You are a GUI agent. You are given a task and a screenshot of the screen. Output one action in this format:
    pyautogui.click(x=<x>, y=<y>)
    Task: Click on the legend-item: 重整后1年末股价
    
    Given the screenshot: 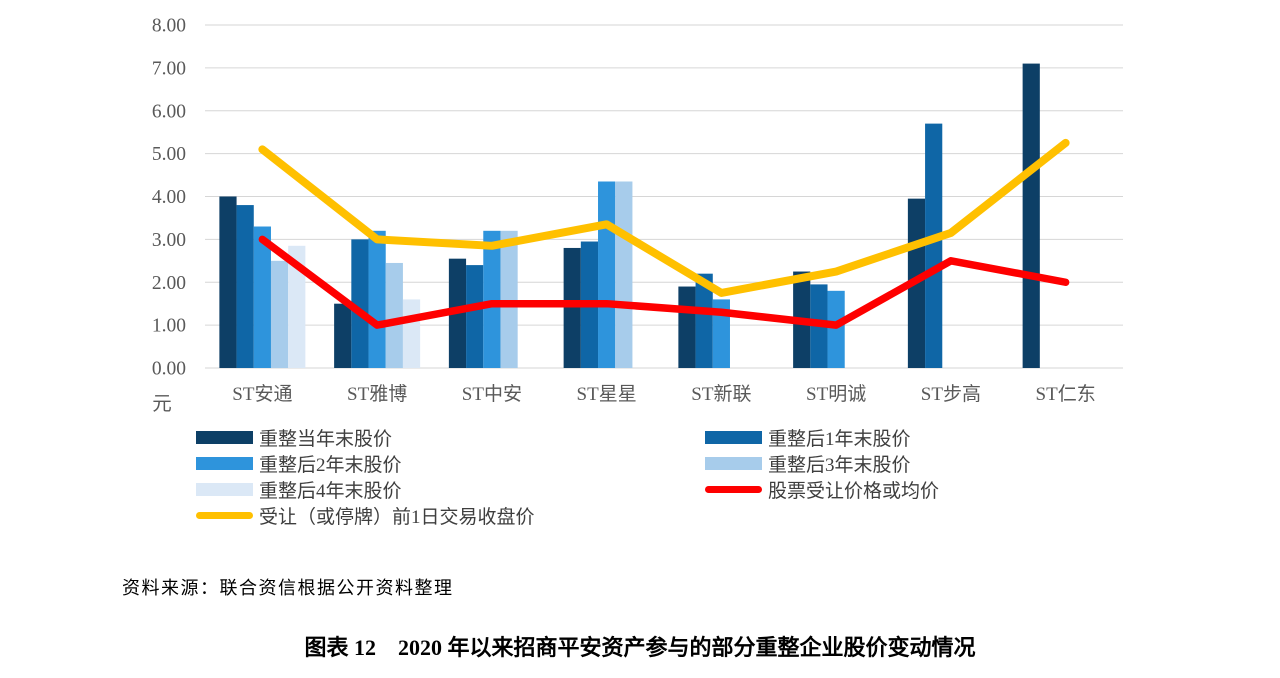 What is the action you would take?
    pyautogui.click(x=925, y=438)
    